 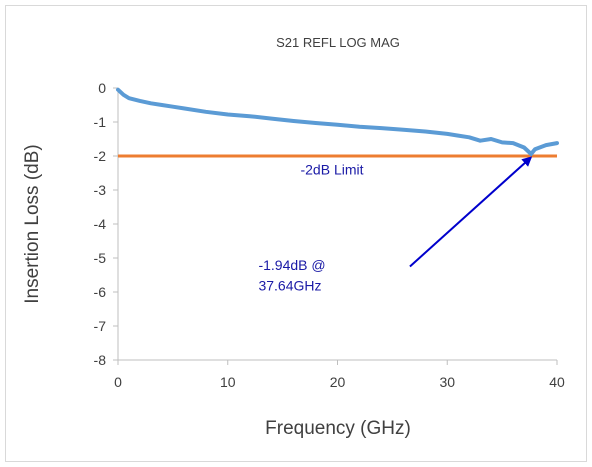 What do you see at coordinates (100, 258) in the screenshot?
I see `y-tick-label: -5` at bounding box center [100, 258].